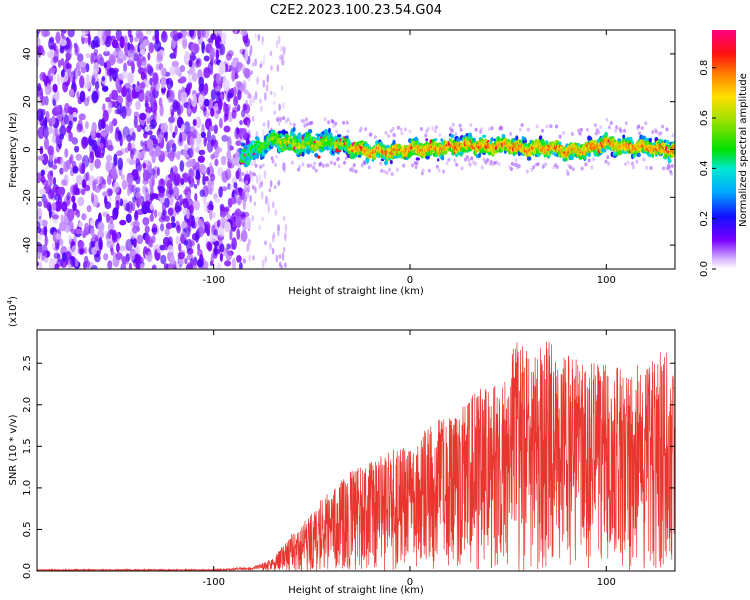 The width and height of the screenshot is (750, 600). What do you see at coordinates (213, 582) in the screenshot?
I see `snr-x-tick-label: -100` at bounding box center [213, 582].